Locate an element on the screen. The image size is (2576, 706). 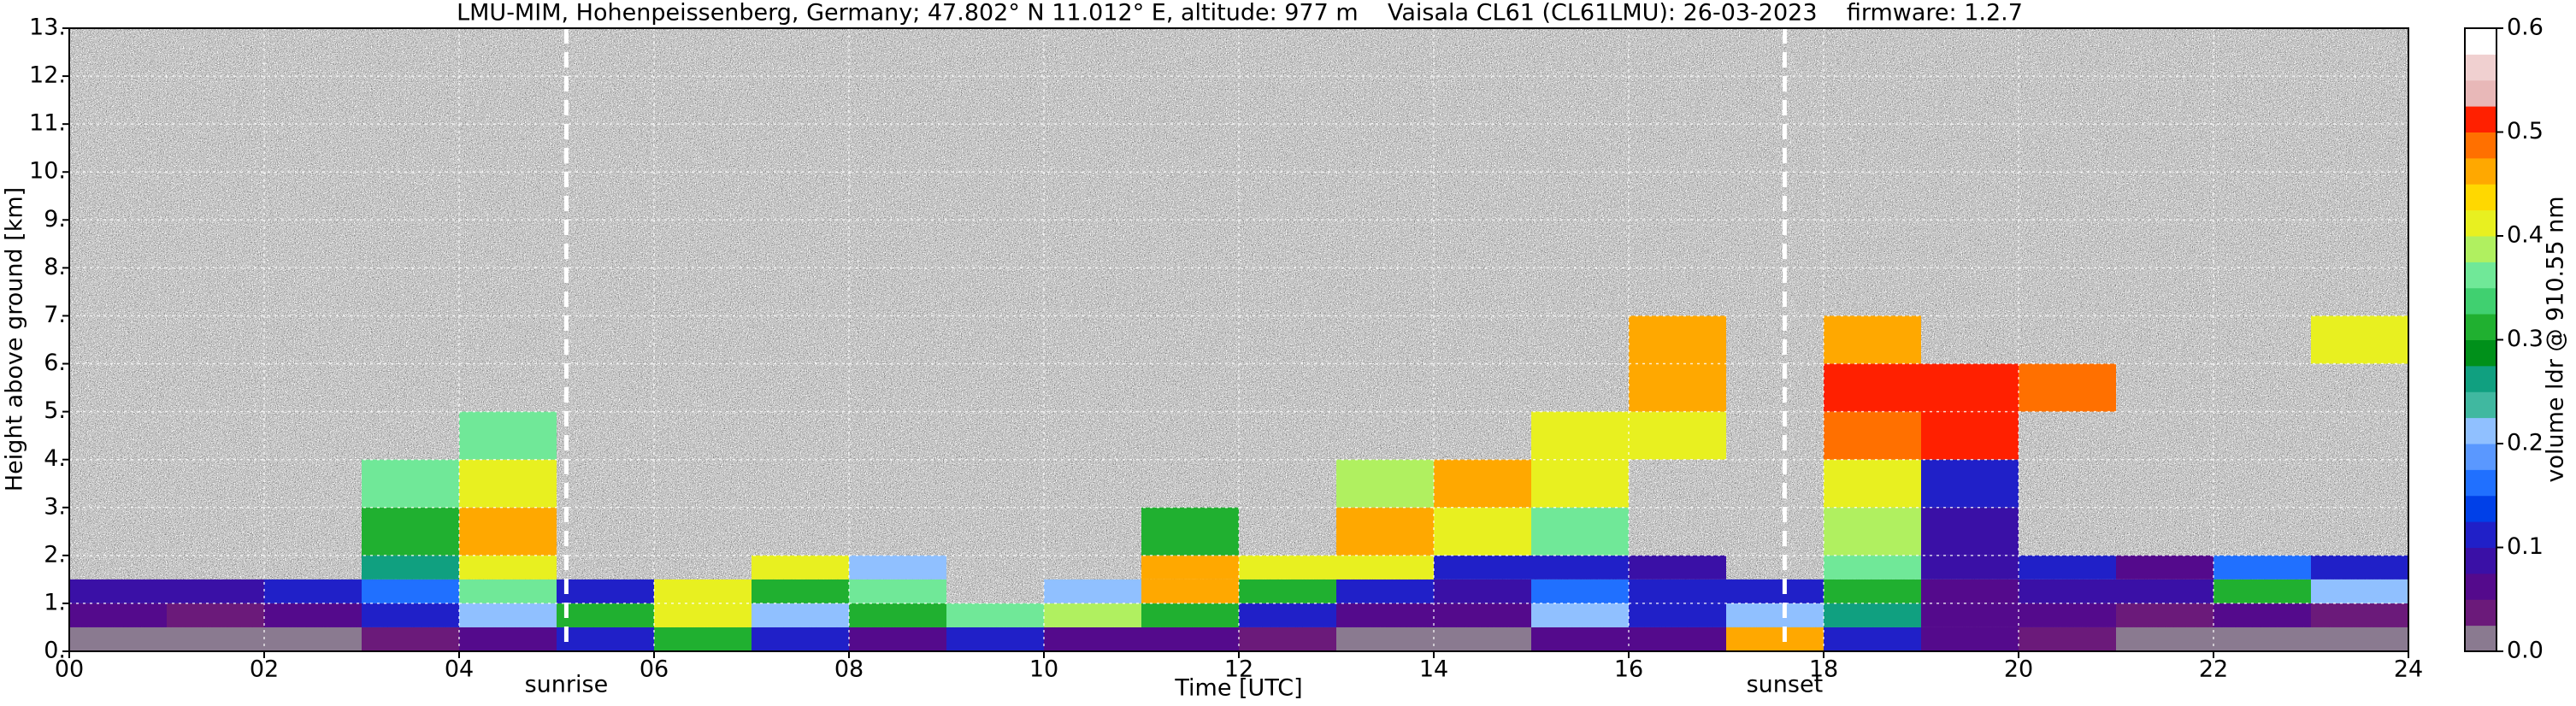
y-tick-label: 5. is located at coordinates (55, 410).